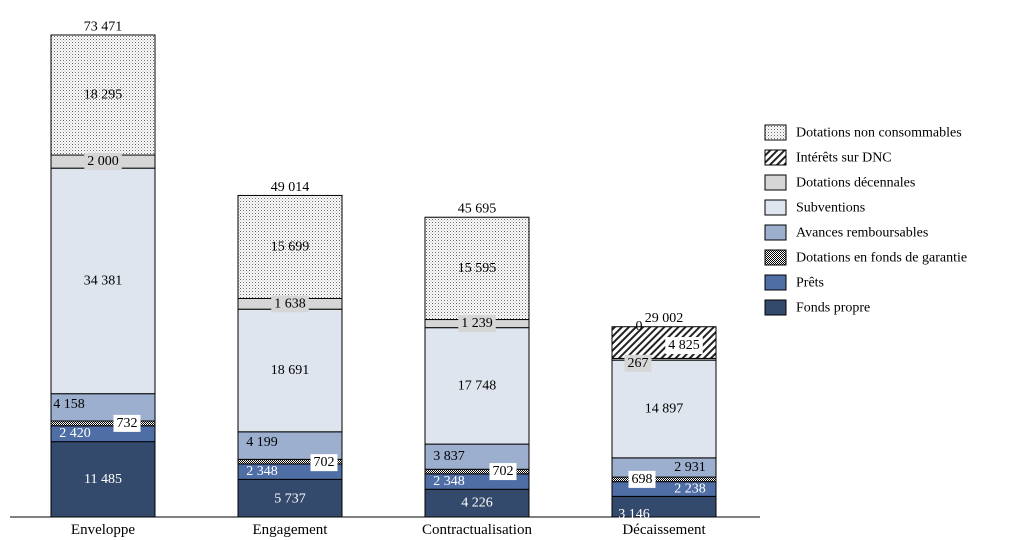 The width and height of the screenshot is (1030, 540). I want to click on data-label-dotations-non-consommables-engagement: 15 699, so click(290, 246).